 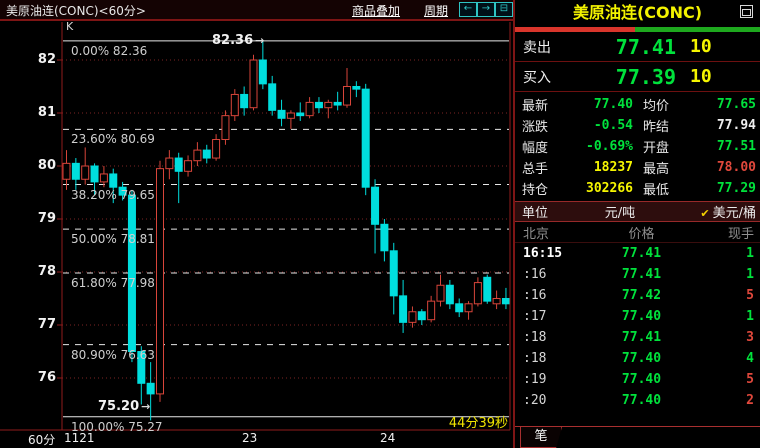 What do you see at coordinates (541, 437) in the screenshot?
I see `tab-ticks: 笔` at bounding box center [541, 437].